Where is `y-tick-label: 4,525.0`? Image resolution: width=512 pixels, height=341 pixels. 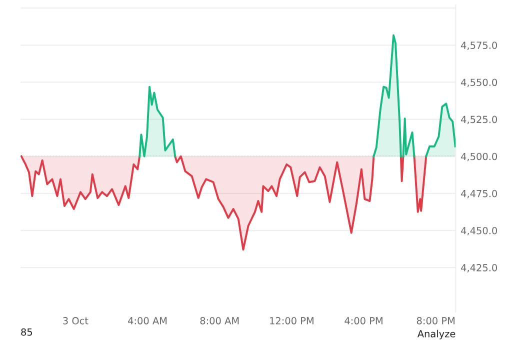 y-tick-label: 4,525.0 is located at coordinates (479, 120).